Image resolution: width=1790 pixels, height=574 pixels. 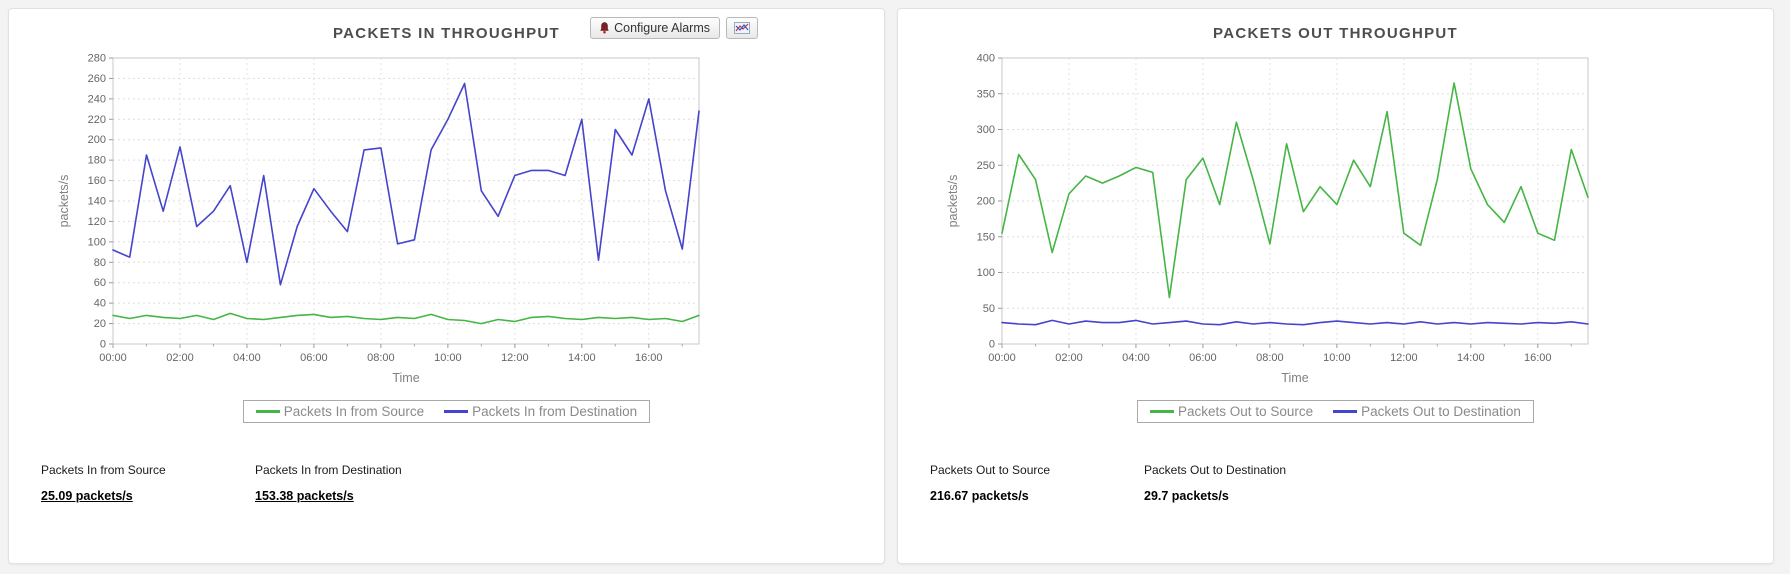 I want to click on stat-value: 29.7 packets/s, so click(x=1186, y=496).